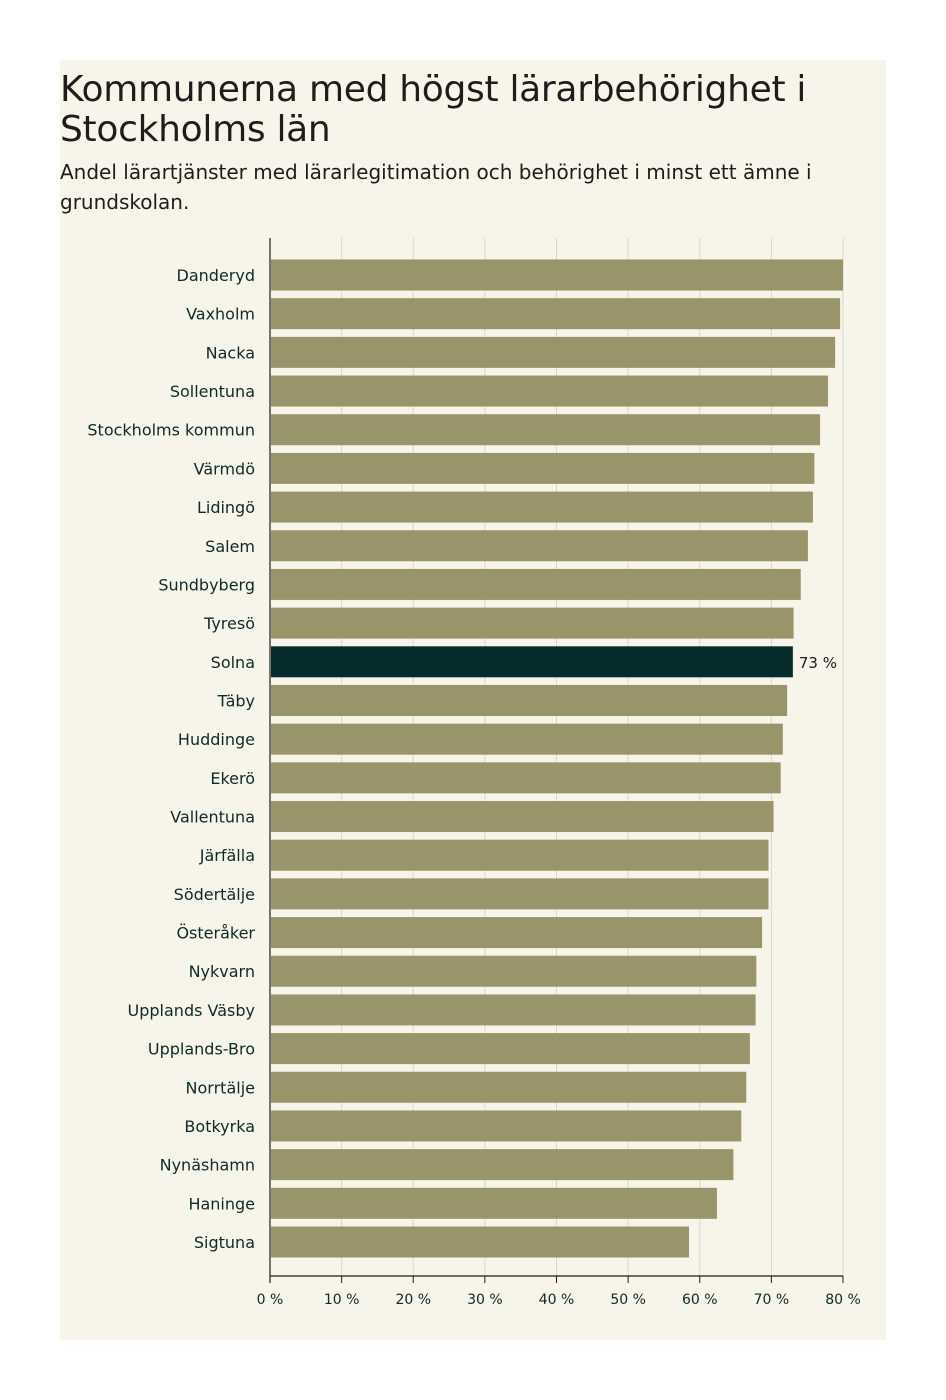  I want to click on category-label: Nykvarn, so click(222, 971).